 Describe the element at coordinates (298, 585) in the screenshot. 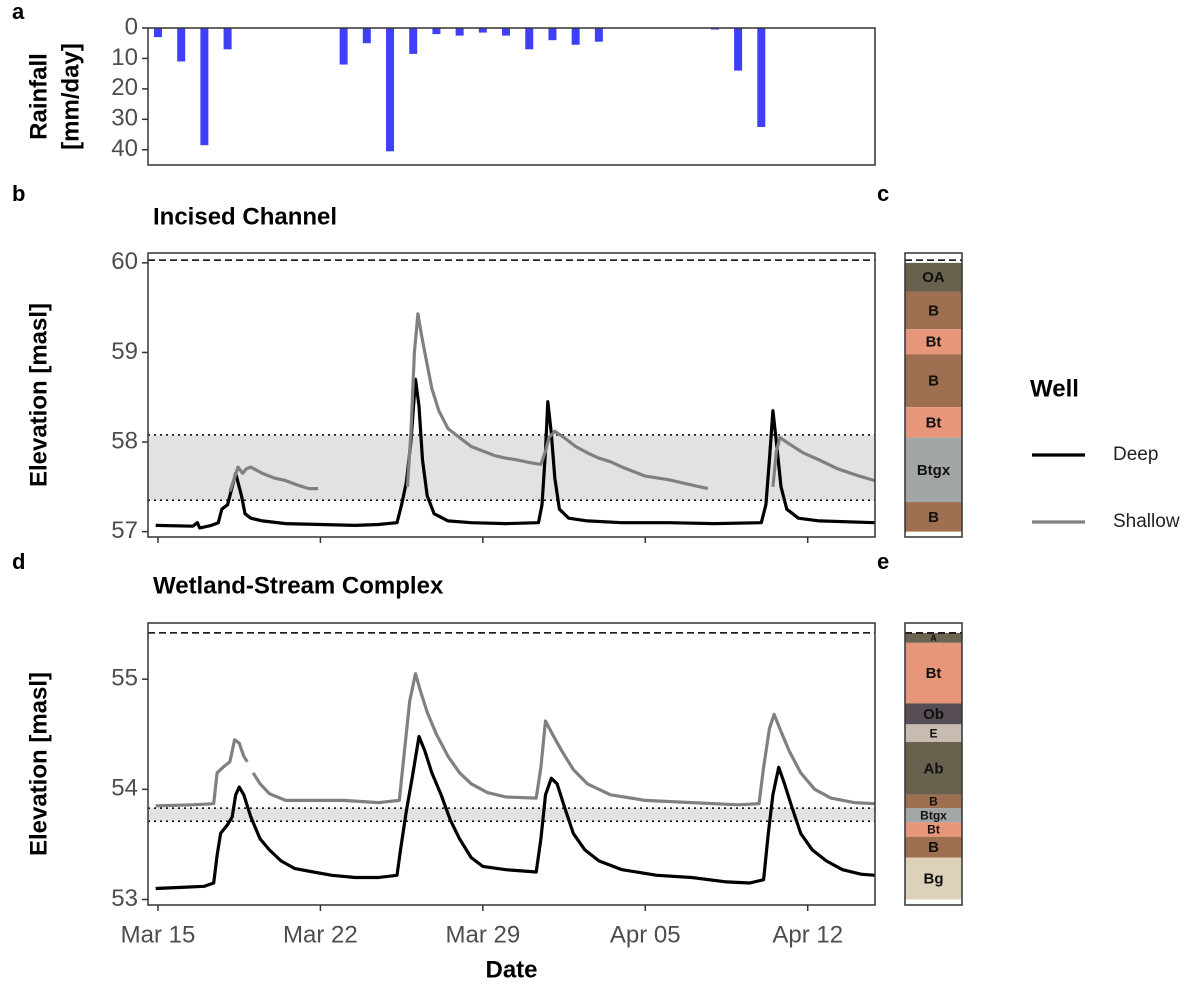

I see `panel-title: Wetland-Stream Complex` at that location.